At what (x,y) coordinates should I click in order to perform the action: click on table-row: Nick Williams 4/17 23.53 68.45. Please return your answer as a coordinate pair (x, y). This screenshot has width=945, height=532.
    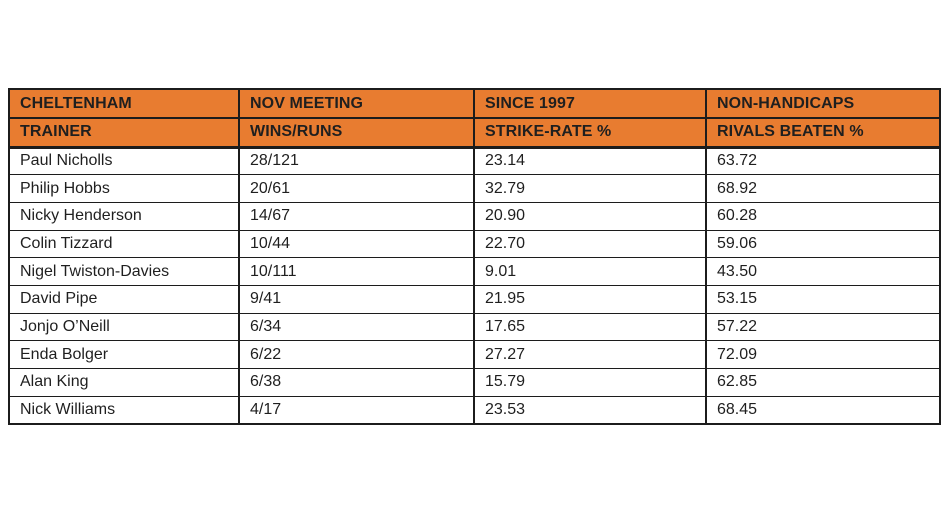
    Looking at the image, I should click on (474, 410).